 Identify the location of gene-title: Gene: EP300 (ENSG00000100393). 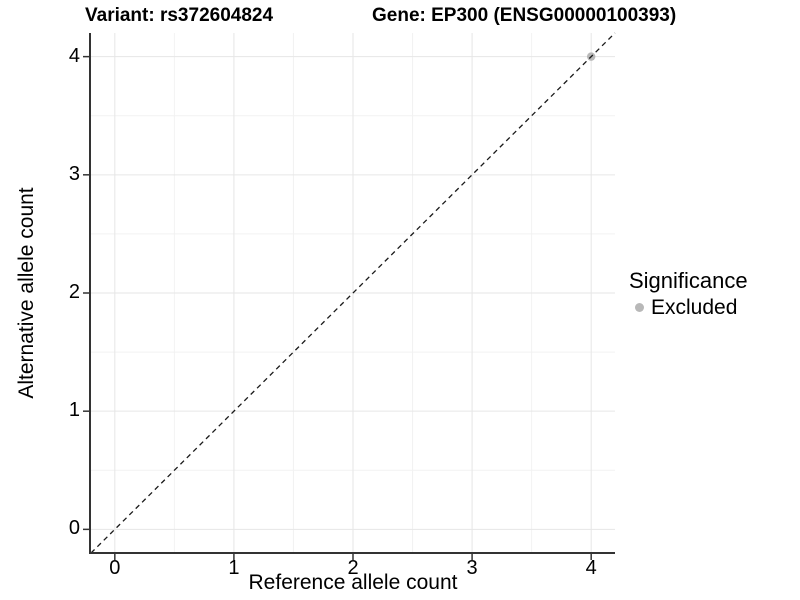
(524, 15).